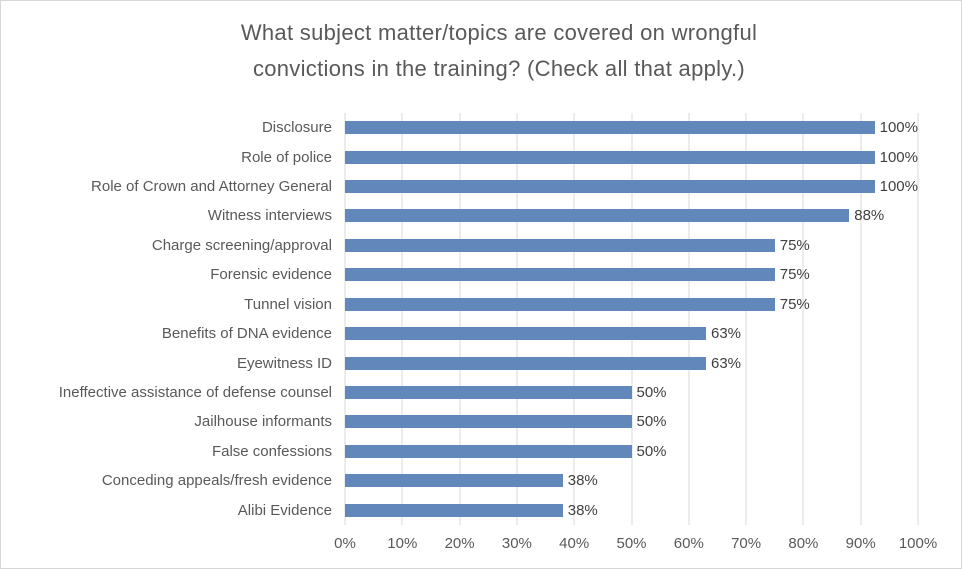 This screenshot has height=569, width=962. Describe the element at coordinates (241, 245) in the screenshot. I see `category-label: Charge screening/approval` at that location.